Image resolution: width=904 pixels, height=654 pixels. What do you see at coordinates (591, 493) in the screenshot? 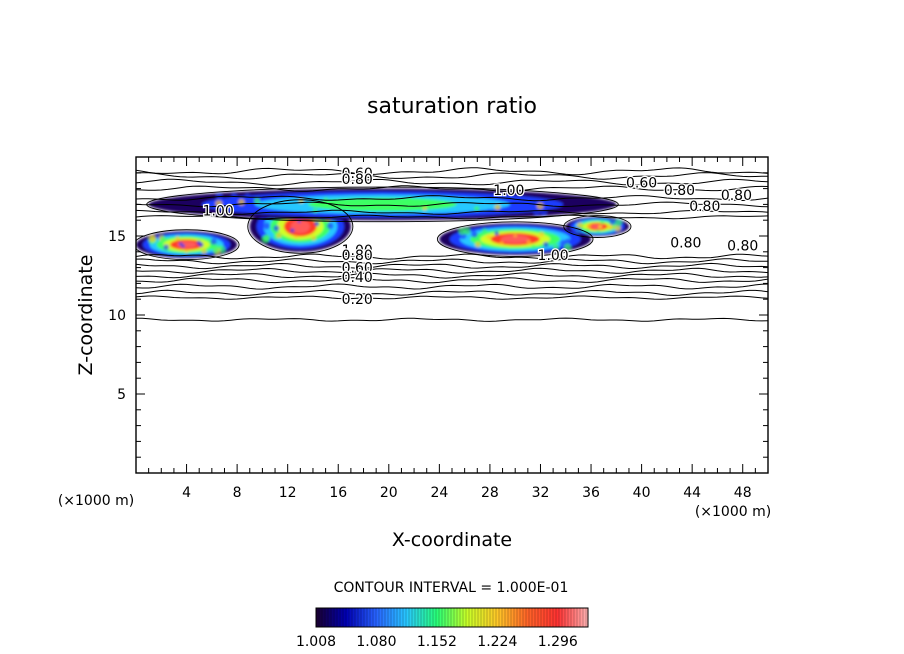
I see `x-tick-label: 36` at bounding box center [591, 493].